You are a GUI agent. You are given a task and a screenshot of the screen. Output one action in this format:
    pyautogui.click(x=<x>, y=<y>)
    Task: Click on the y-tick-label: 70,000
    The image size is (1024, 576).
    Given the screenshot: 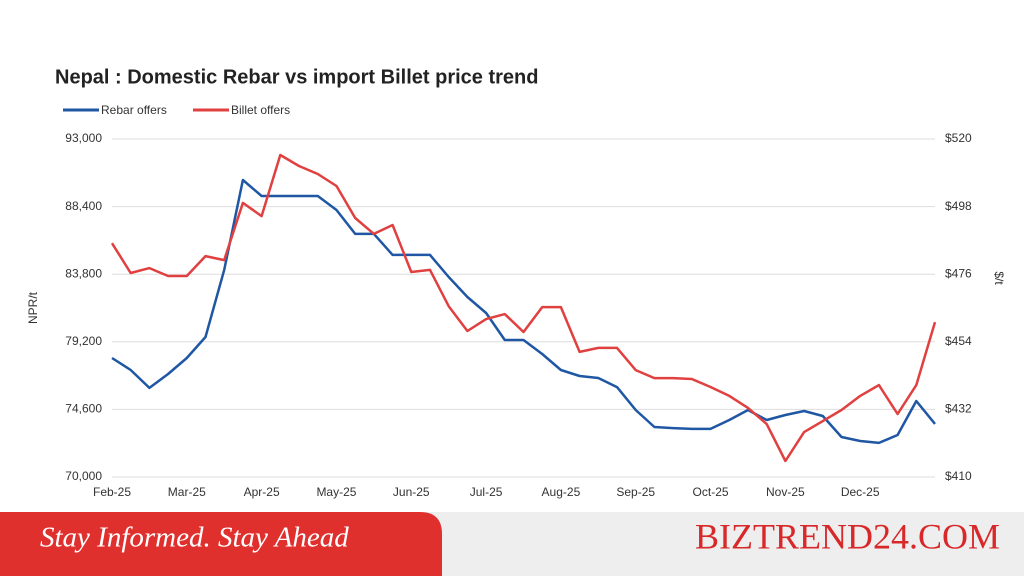 What is the action you would take?
    pyautogui.click(x=83, y=476)
    